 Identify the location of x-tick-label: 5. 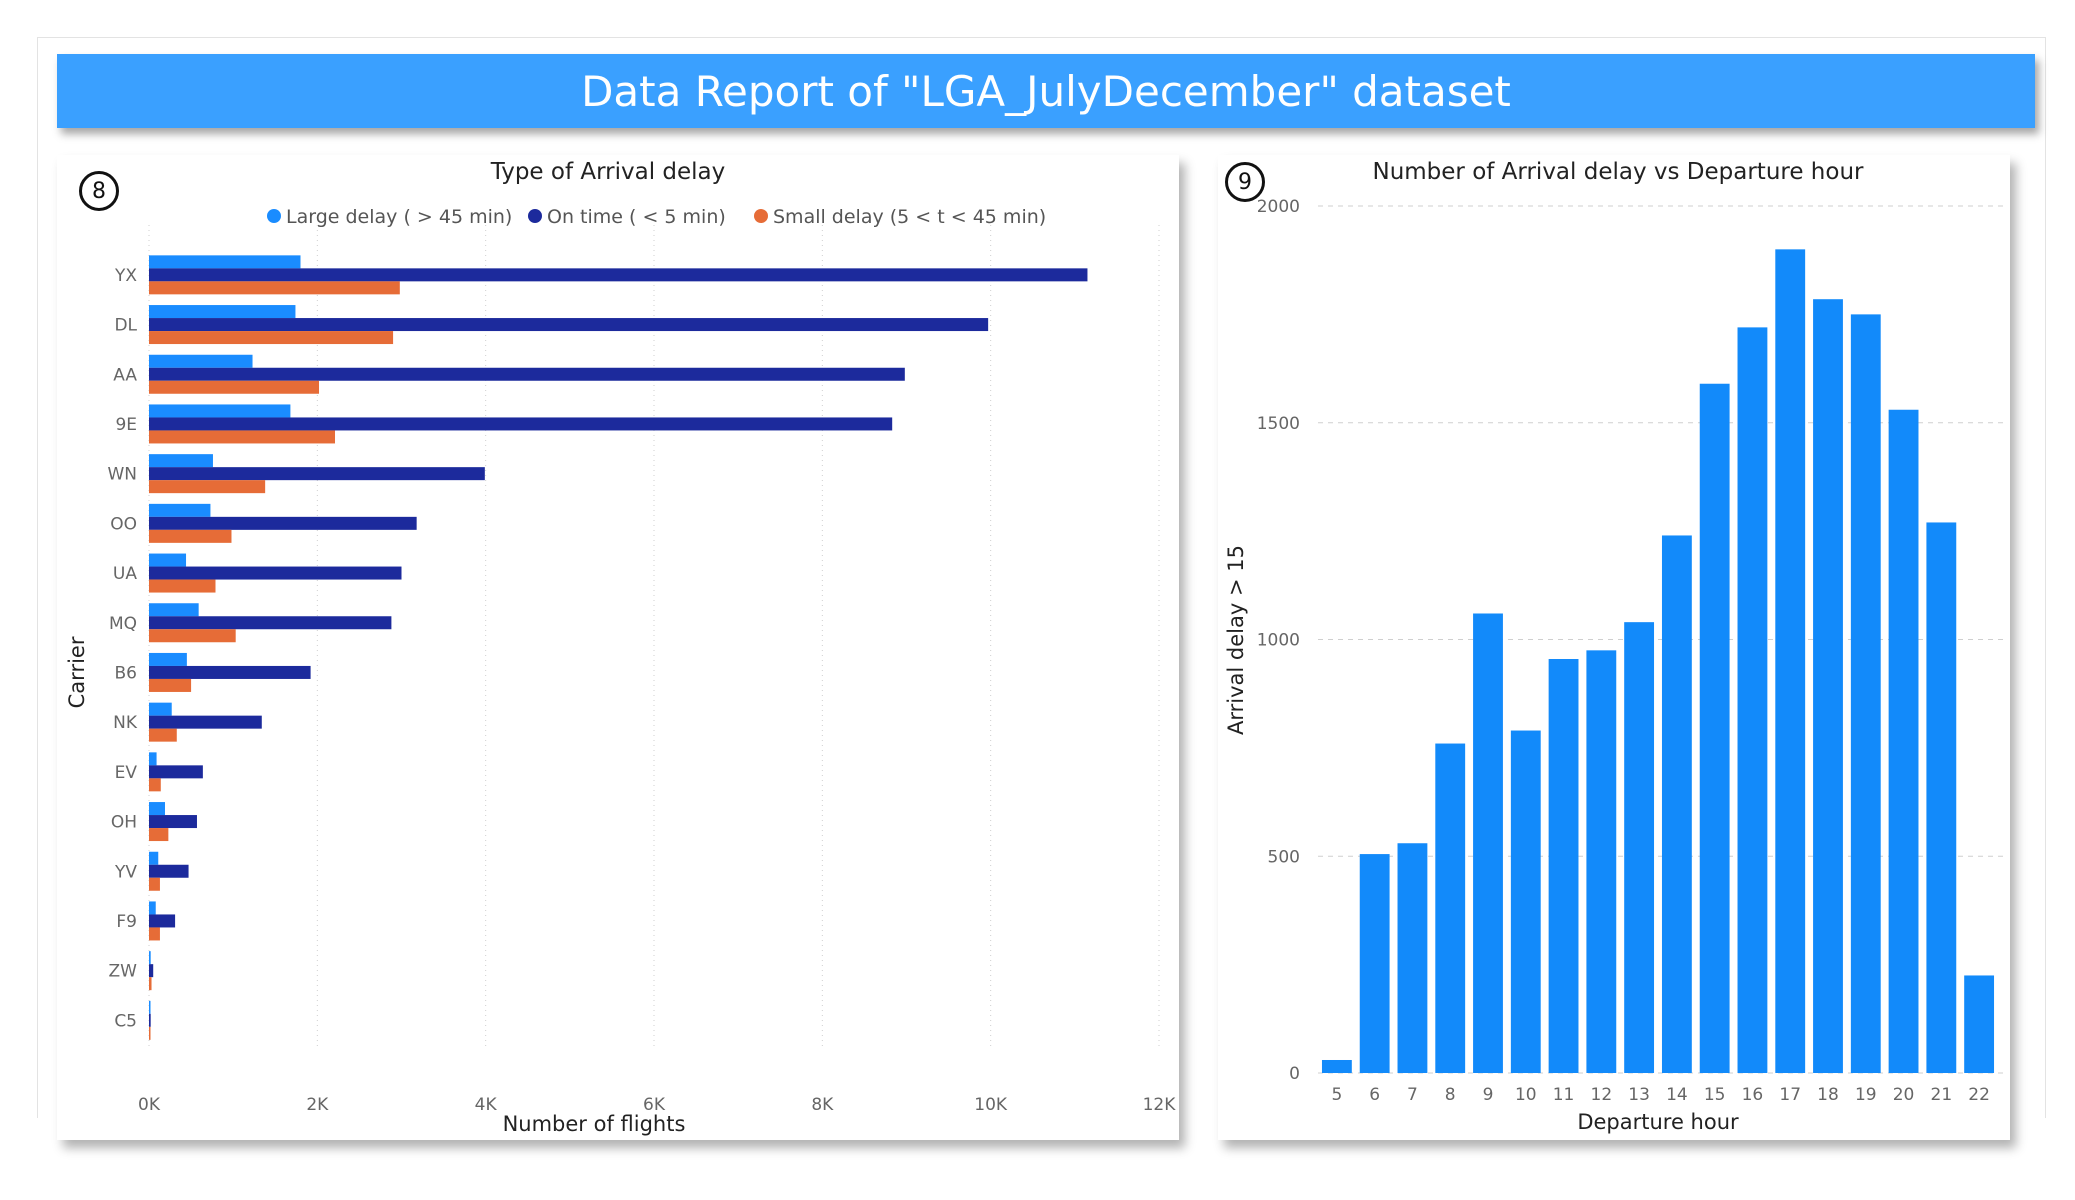
(1336, 1095).